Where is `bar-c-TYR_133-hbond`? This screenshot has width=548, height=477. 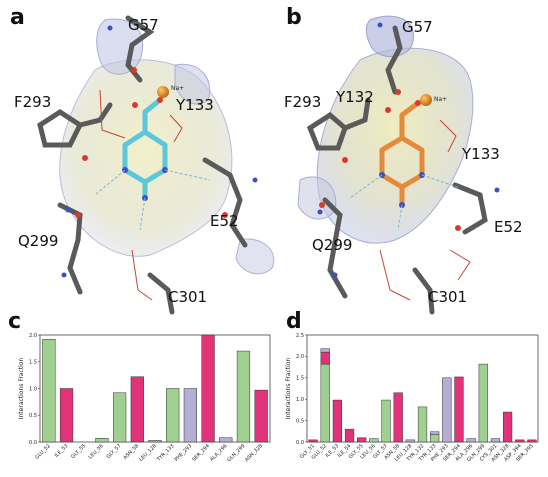 bar-c-TYR_133-hbond is located at coordinates (173, 415).